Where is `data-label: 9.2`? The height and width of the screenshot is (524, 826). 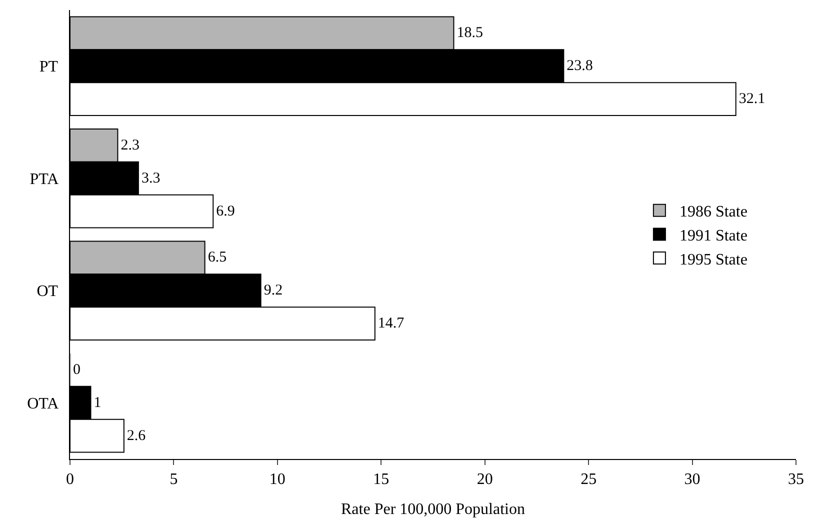
data-label: 9.2 is located at coordinates (273, 290).